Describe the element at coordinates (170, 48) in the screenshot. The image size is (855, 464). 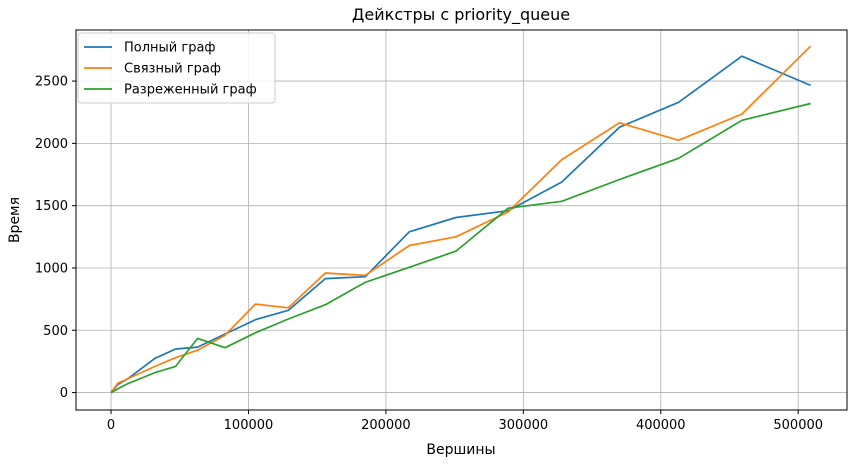
I see `legend-label-1: Полный граф` at that location.